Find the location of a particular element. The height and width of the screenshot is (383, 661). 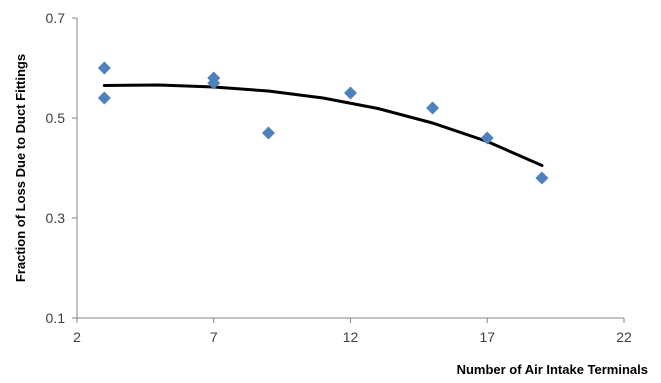

trendline-group is located at coordinates (323, 125).